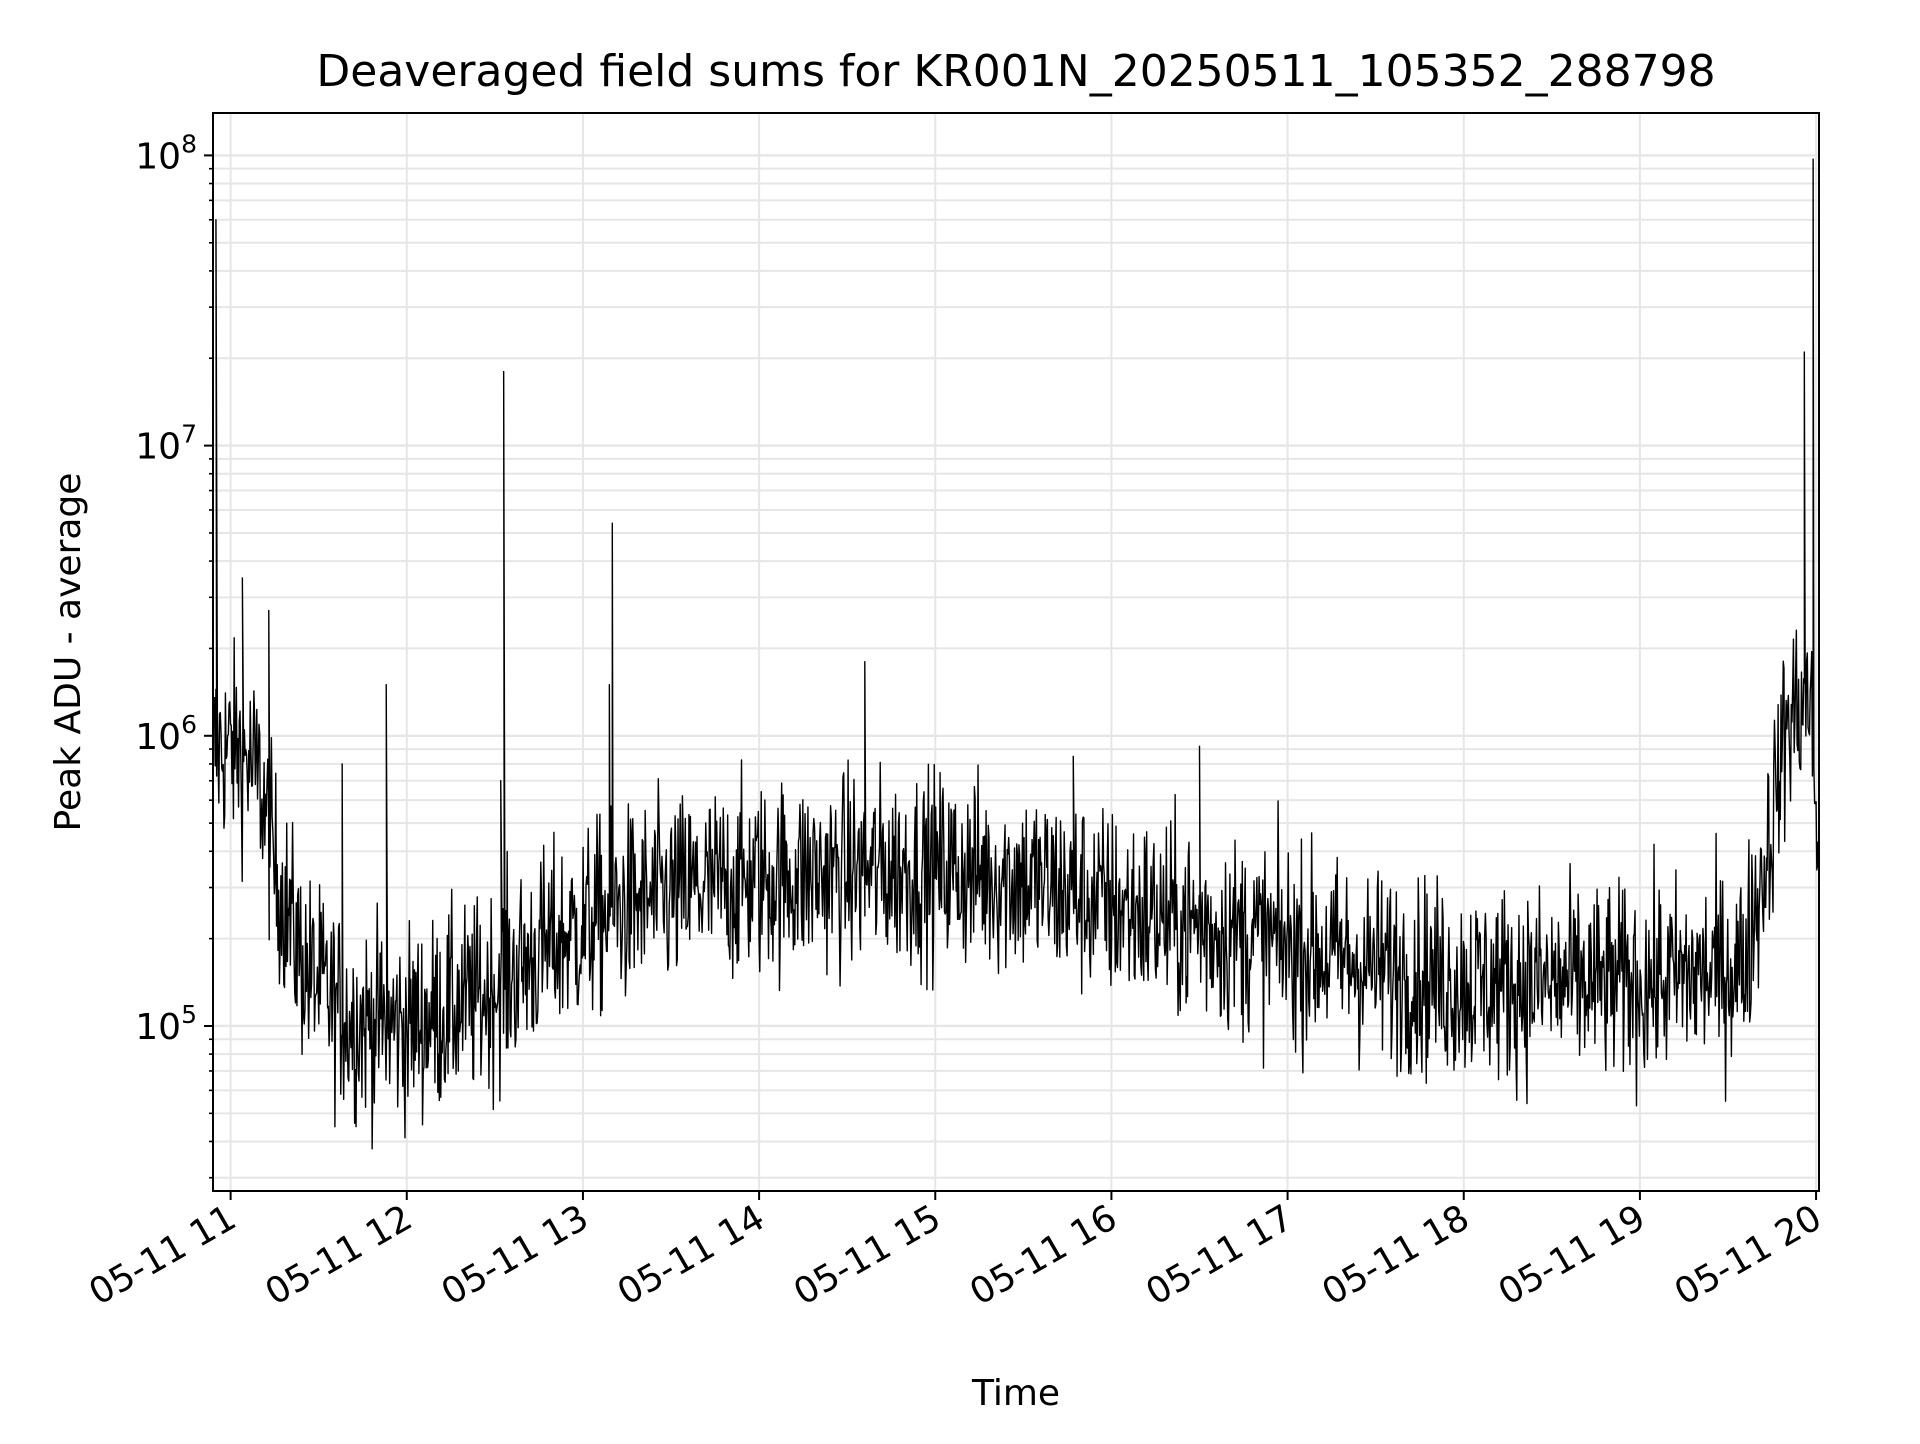 The height and width of the screenshot is (1444, 1920). Describe the element at coordinates (691, 1255) in the screenshot. I see `x-tick-label: 05-11 14` at that location.